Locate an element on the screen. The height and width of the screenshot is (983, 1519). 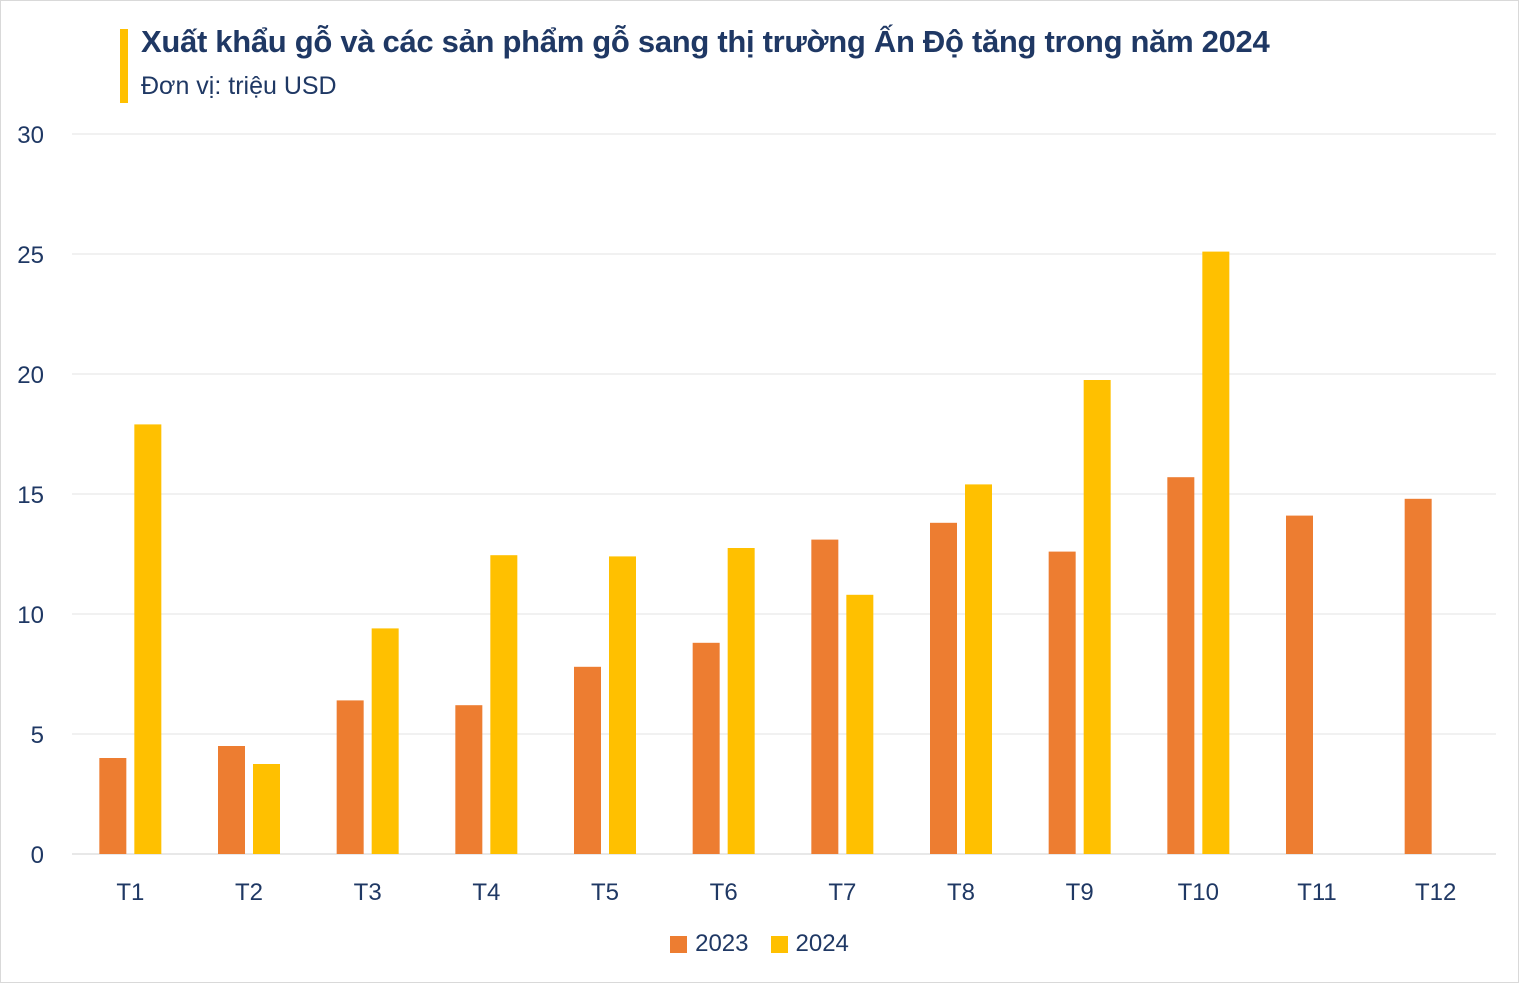
y-tick-label: 25 is located at coordinates (30, 255).